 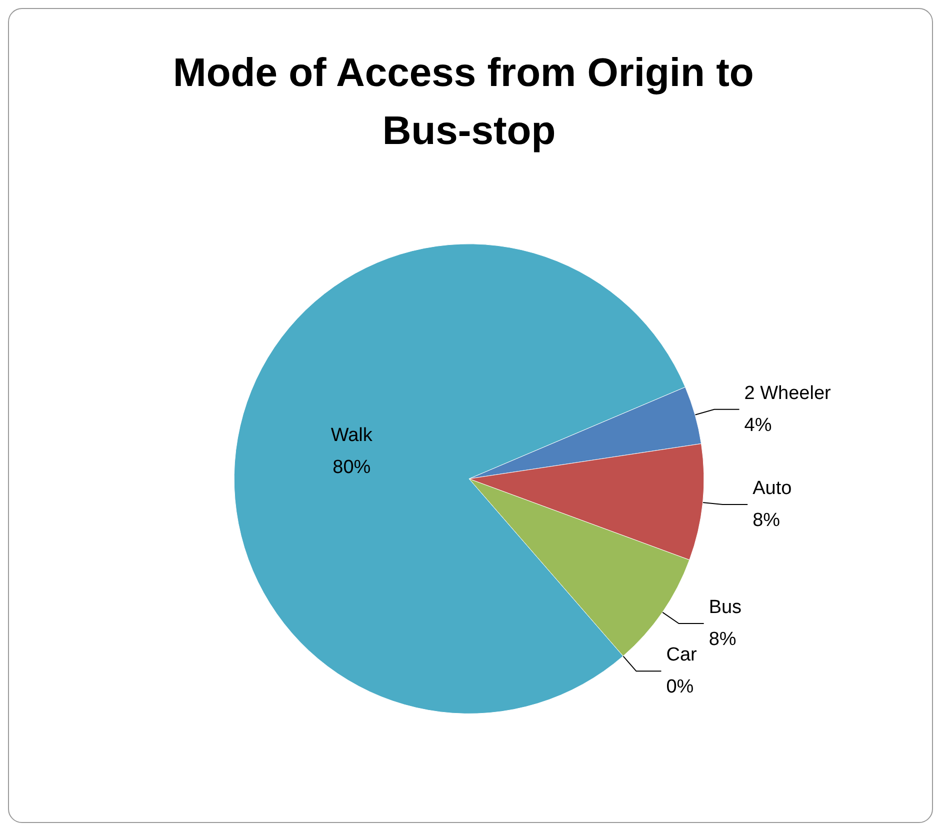 What do you see at coordinates (788, 393) in the screenshot?
I see `slice-label: 2 Wheeler` at bounding box center [788, 393].